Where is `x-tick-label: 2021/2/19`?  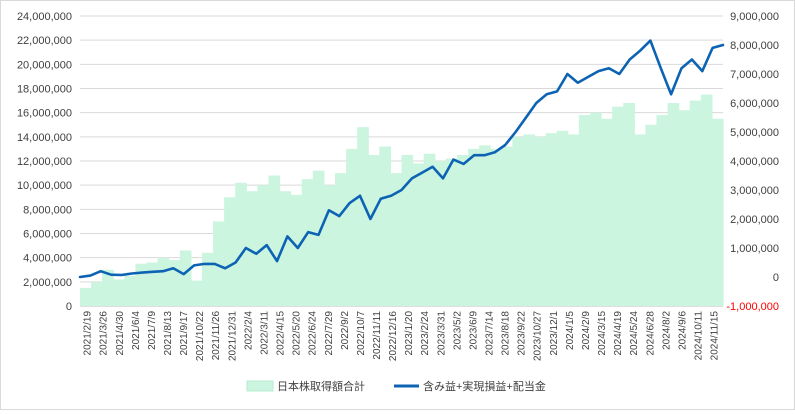
x-tick-label: 2021/2/19 is located at coordinates (88, 333).